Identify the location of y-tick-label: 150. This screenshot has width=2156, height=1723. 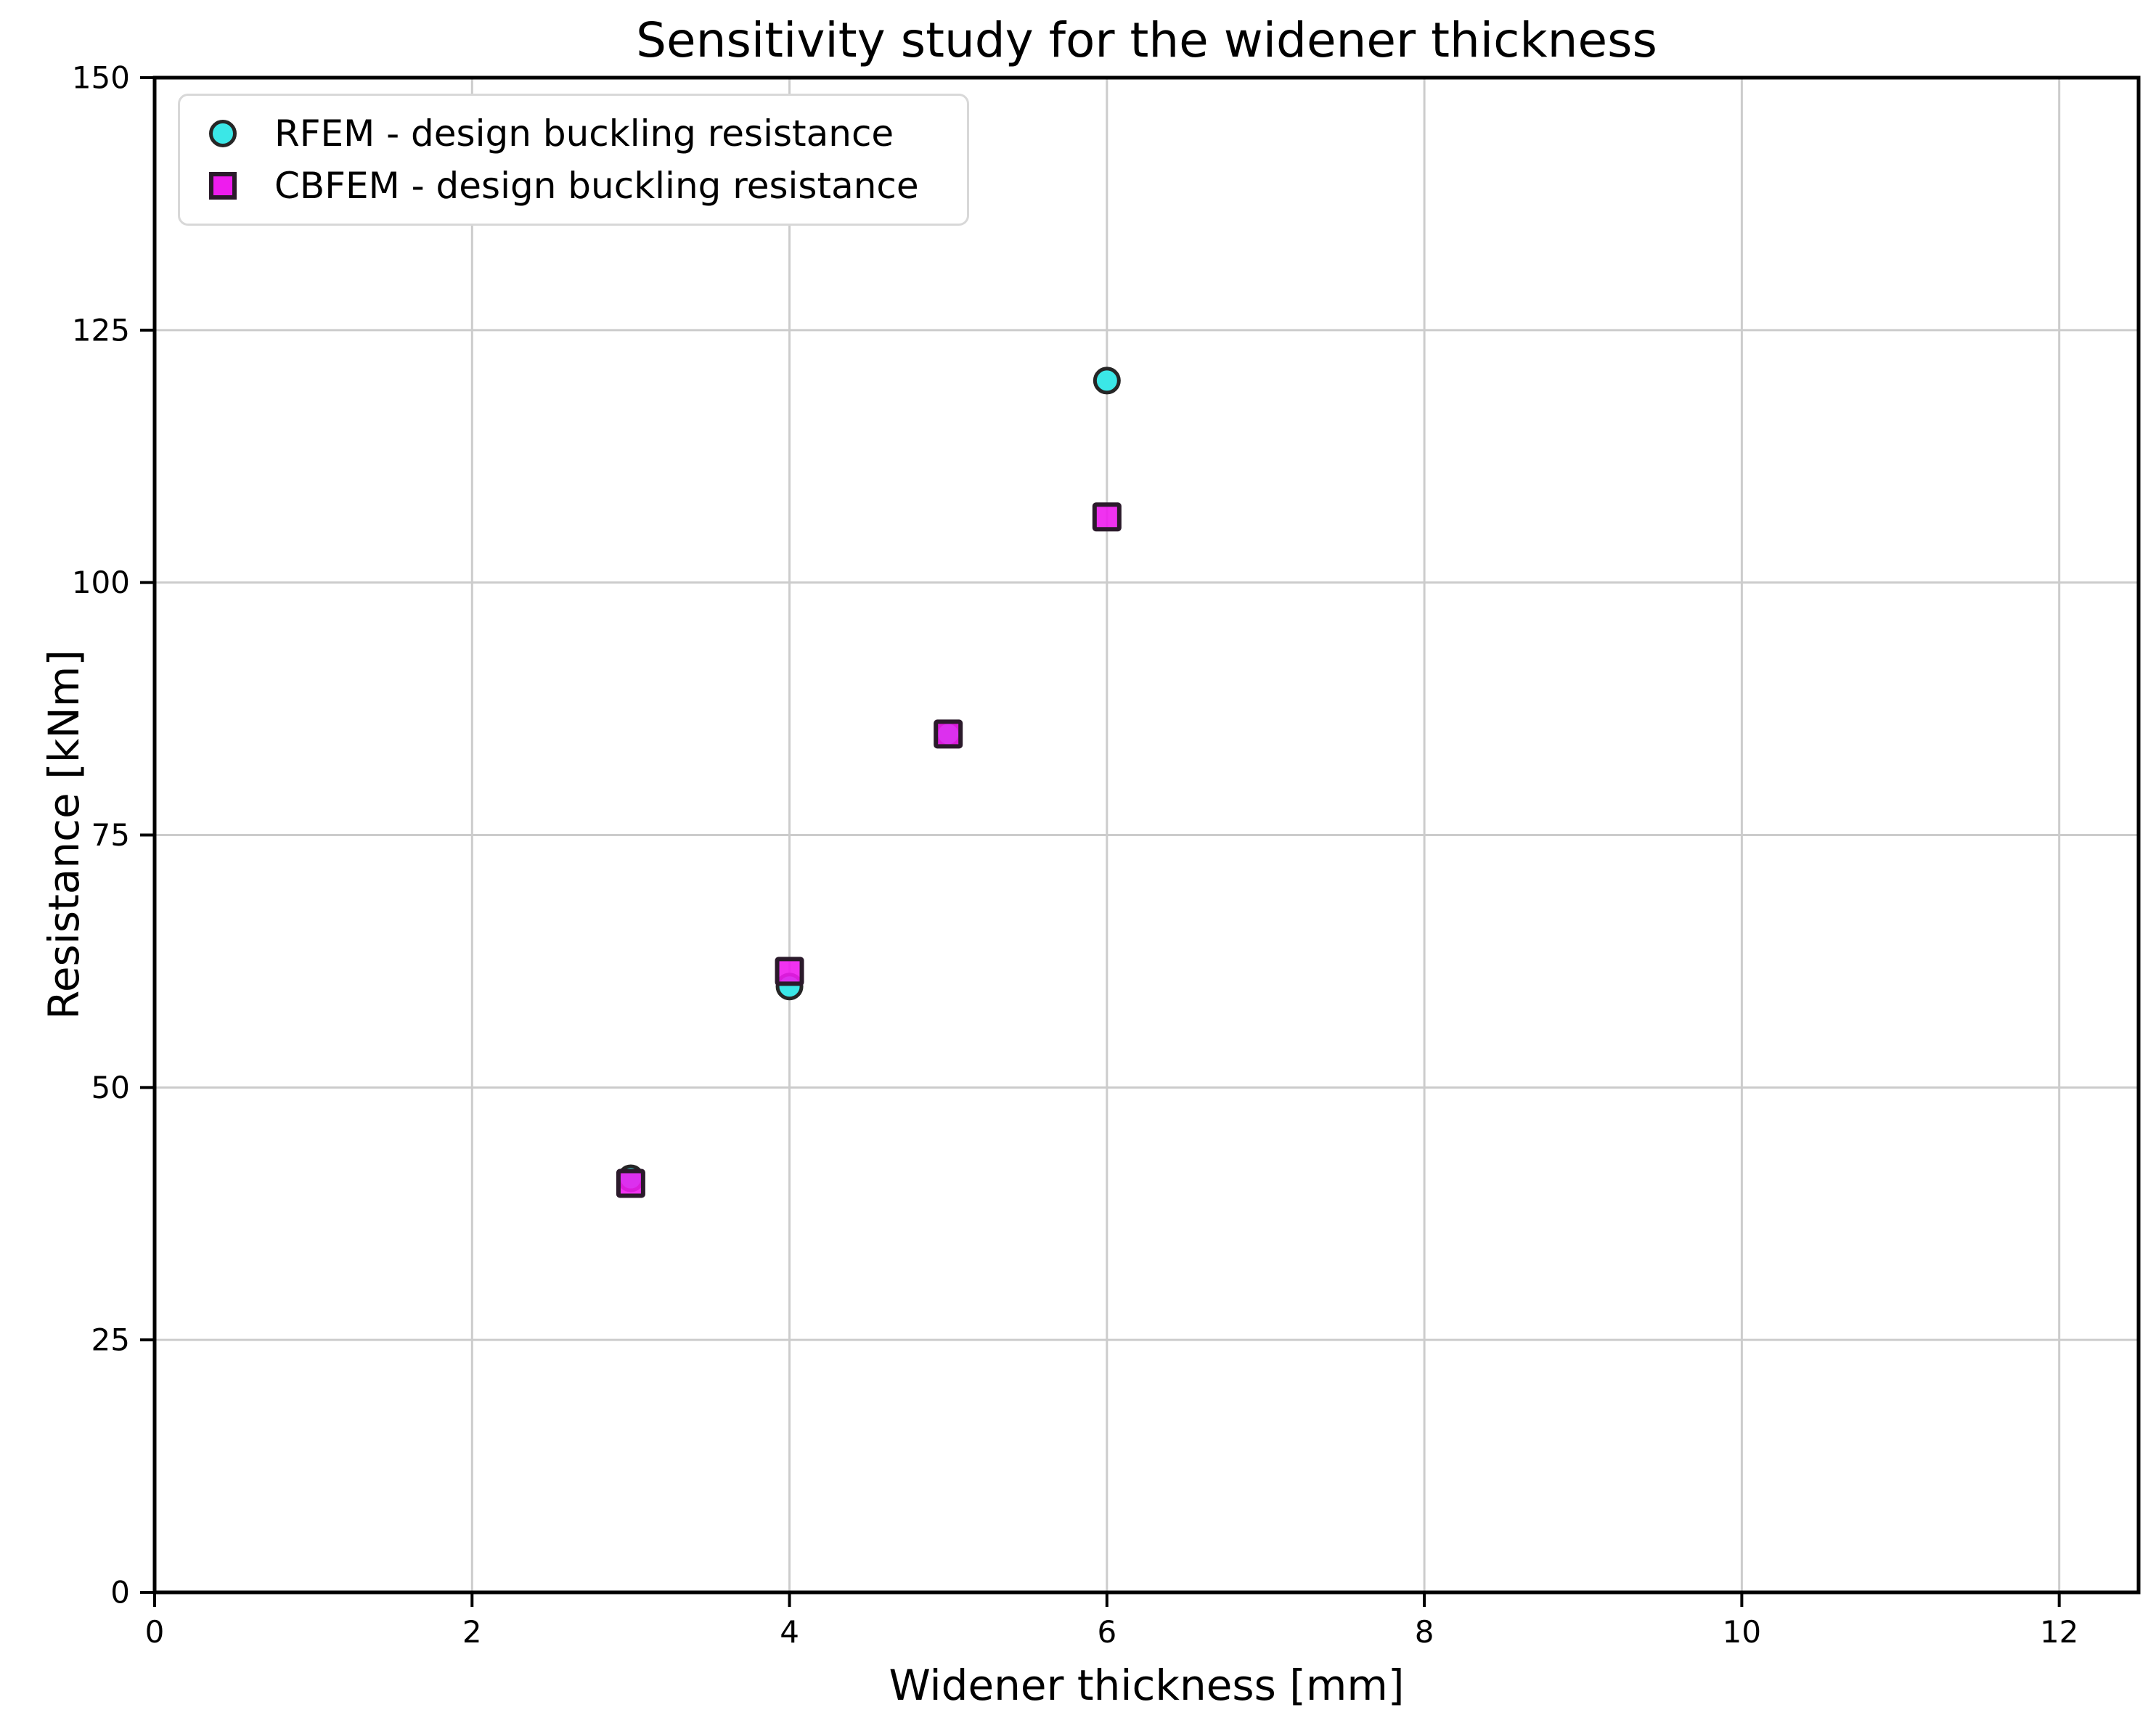
(101, 78).